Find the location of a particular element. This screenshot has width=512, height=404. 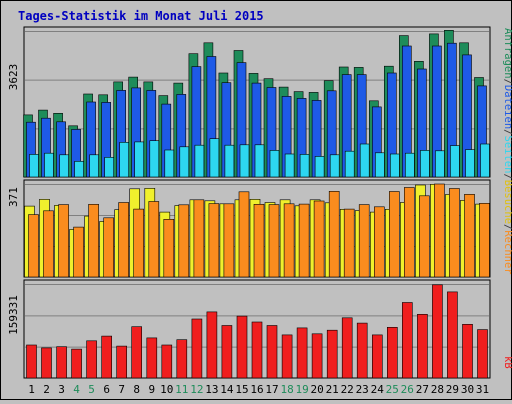

x-tick-label-day-30: 30 is located at coordinates (467, 389).